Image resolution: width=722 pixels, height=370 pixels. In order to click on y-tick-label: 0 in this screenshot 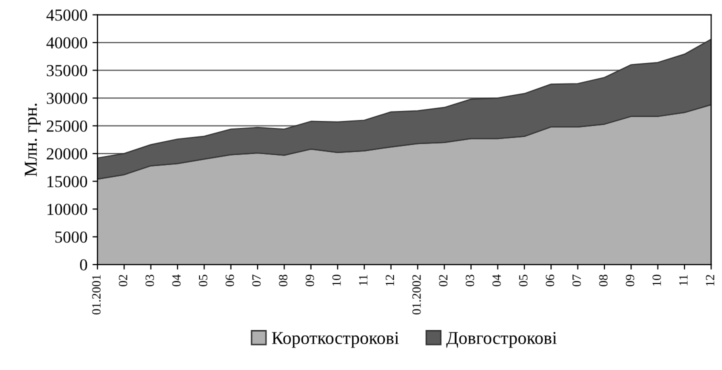, I will do `click(84, 264)`.